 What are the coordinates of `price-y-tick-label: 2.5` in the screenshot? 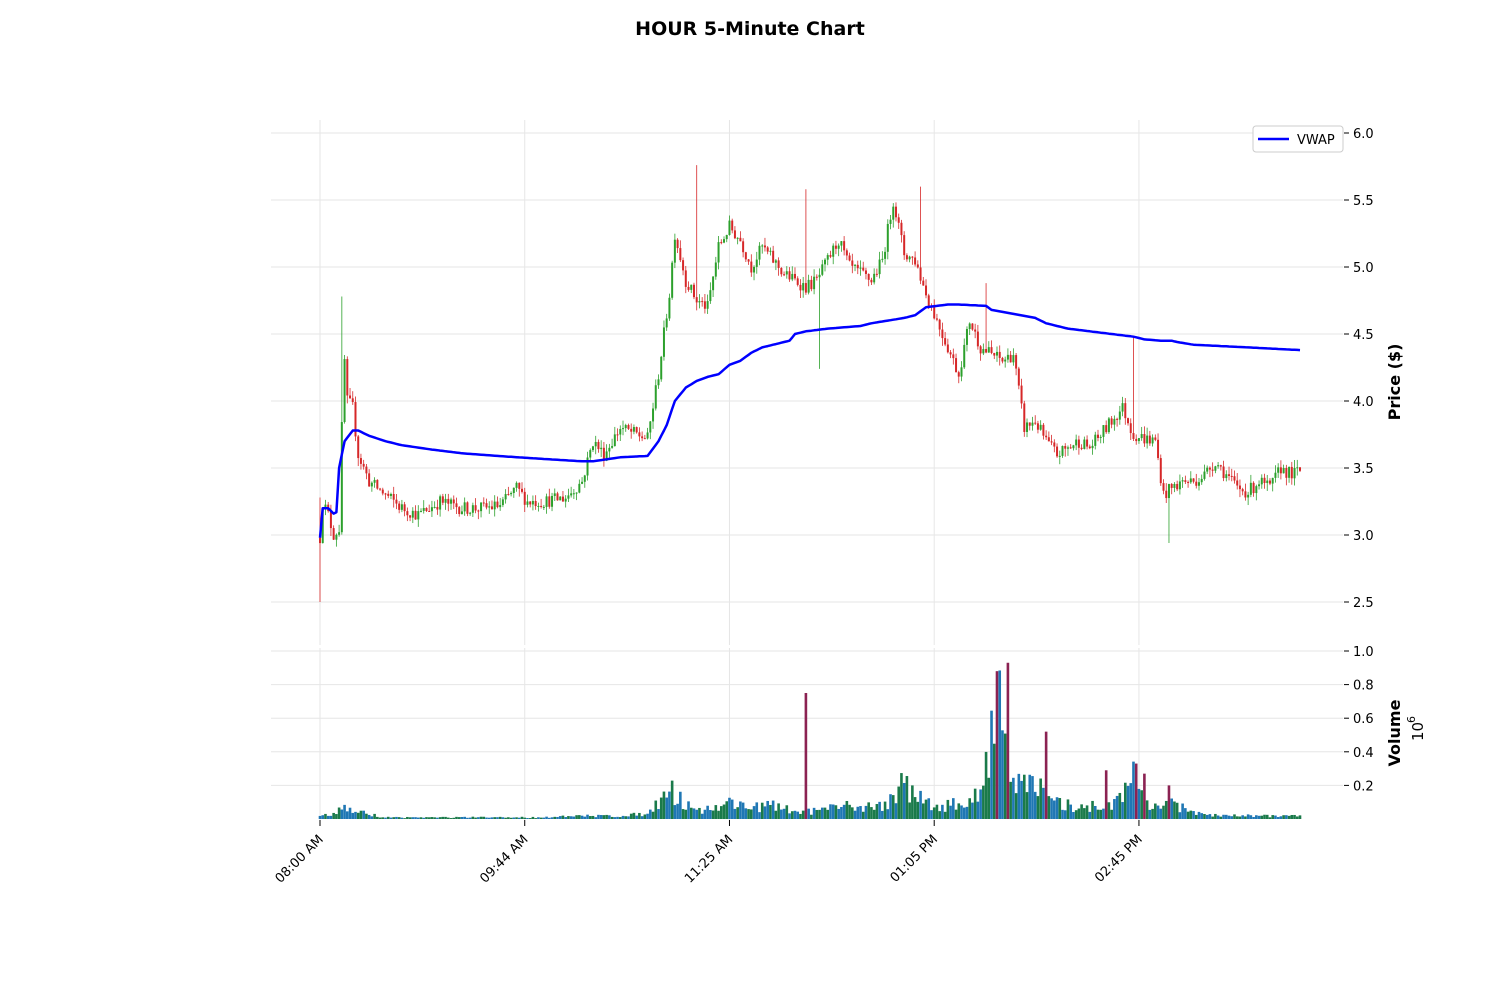 It's located at (1363, 603).